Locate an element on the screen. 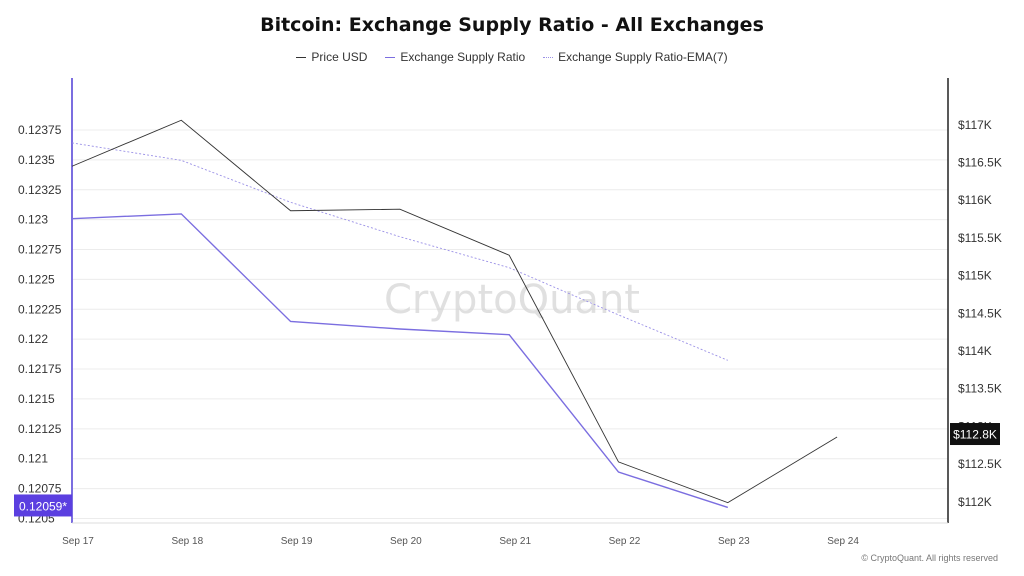 Image resolution: width=1024 pixels, height=576 pixels. left-axis-tick-label: 0.12225 is located at coordinates (40, 309).